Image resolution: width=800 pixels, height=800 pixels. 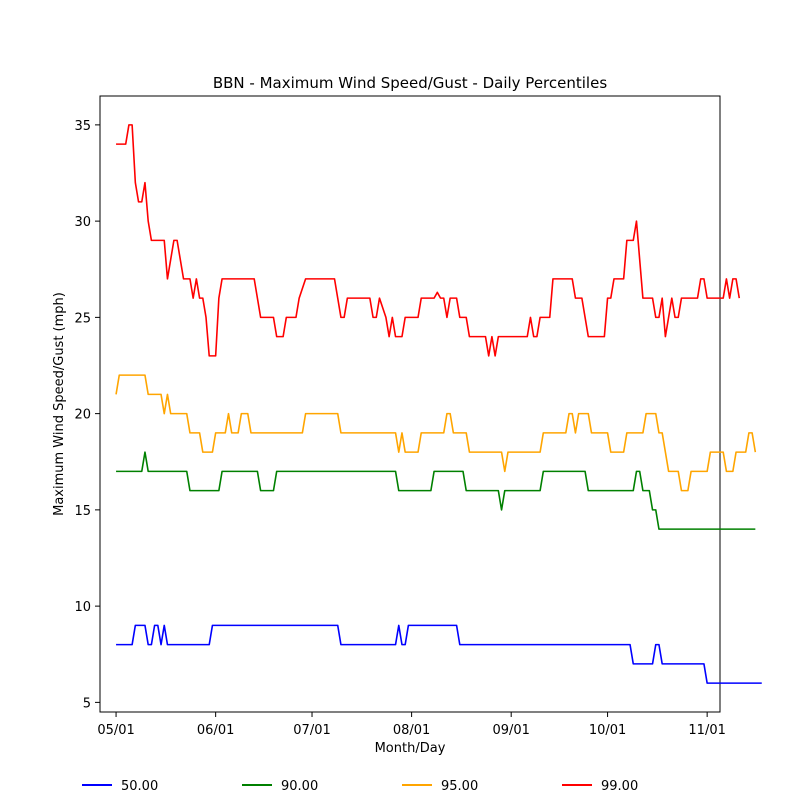 I want to click on legend-label: 50.00, so click(x=139, y=786).